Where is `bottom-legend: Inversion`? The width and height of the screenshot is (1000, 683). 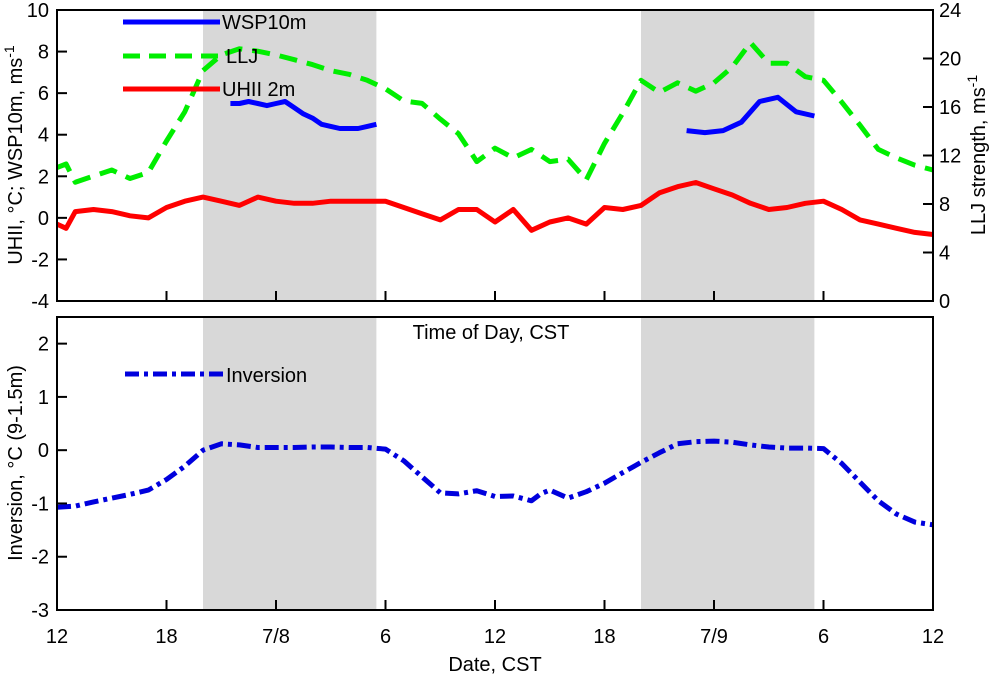
bottom-legend: Inversion is located at coordinates (216, 376).